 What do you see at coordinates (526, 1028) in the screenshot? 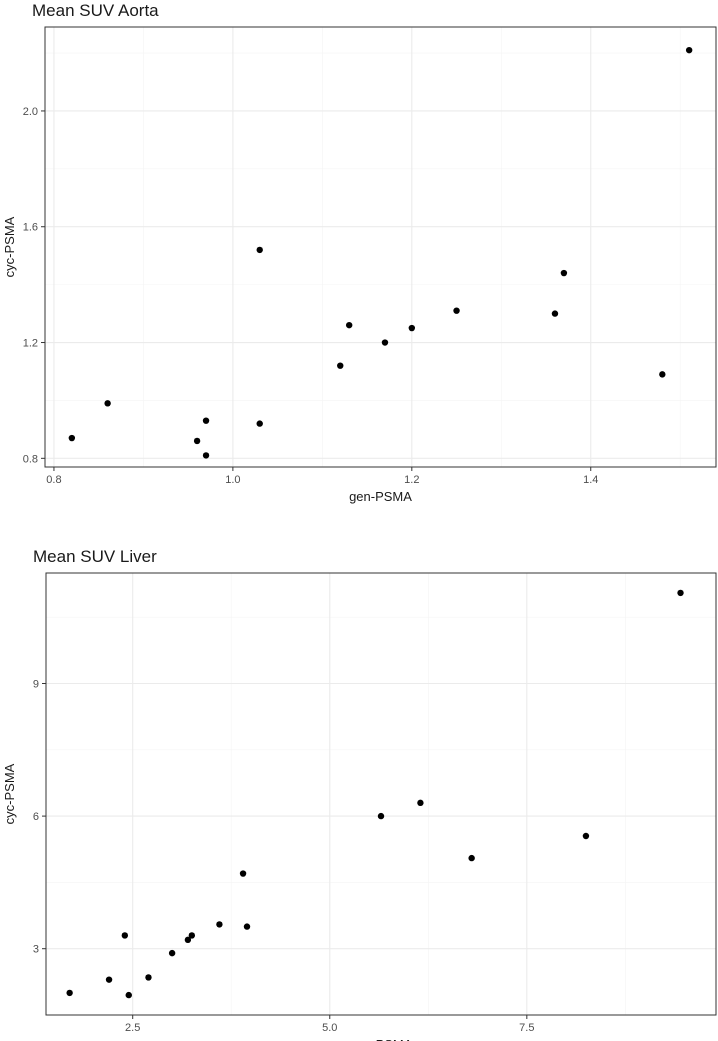
I see `x-tick-label: 7.5` at bounding box center [526, 1028].